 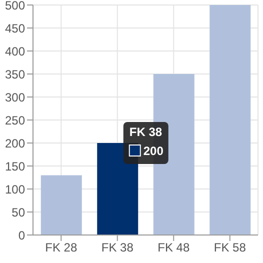 What do you see at coordinates (15, 120) in the screenshot?
I see `y-tick-label: 250` at bounding box center [15, 120].